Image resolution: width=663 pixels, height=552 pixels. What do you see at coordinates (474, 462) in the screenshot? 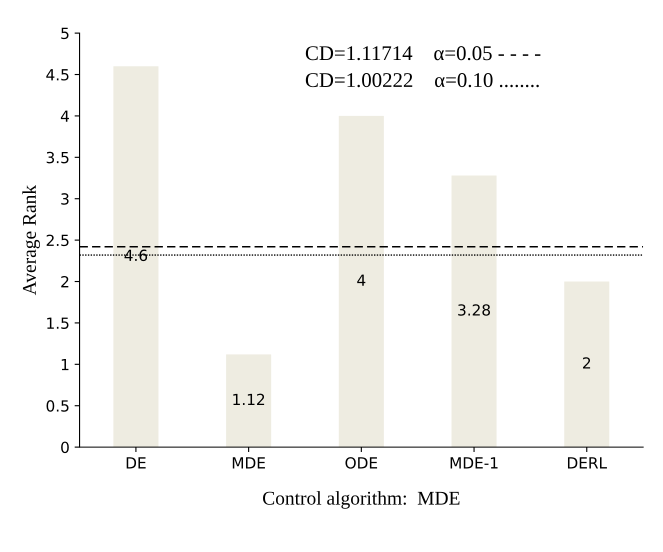
I see `x-tick-label: MDE-1` at bounding box center [474, 462].